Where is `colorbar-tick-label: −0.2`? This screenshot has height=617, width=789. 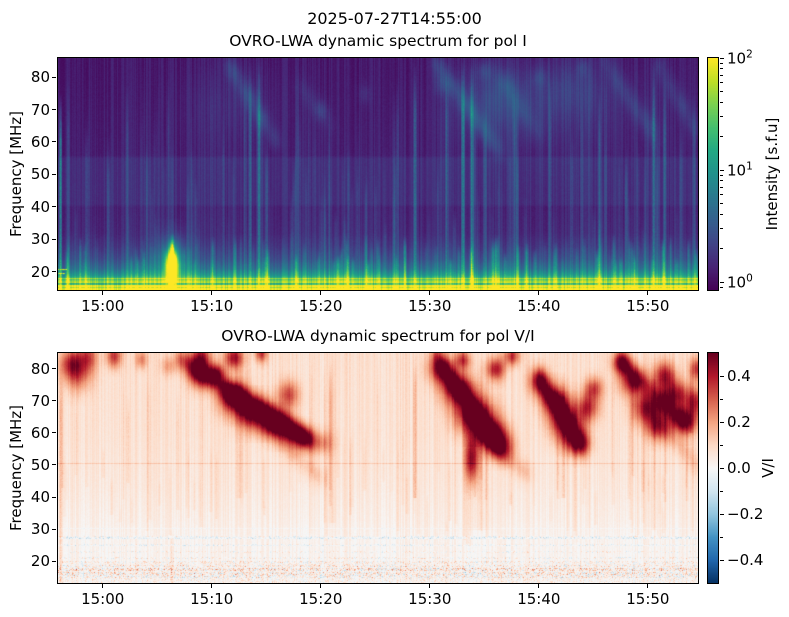 colorbar-tick-label: −0.2 is located at coordinates (745, 514).